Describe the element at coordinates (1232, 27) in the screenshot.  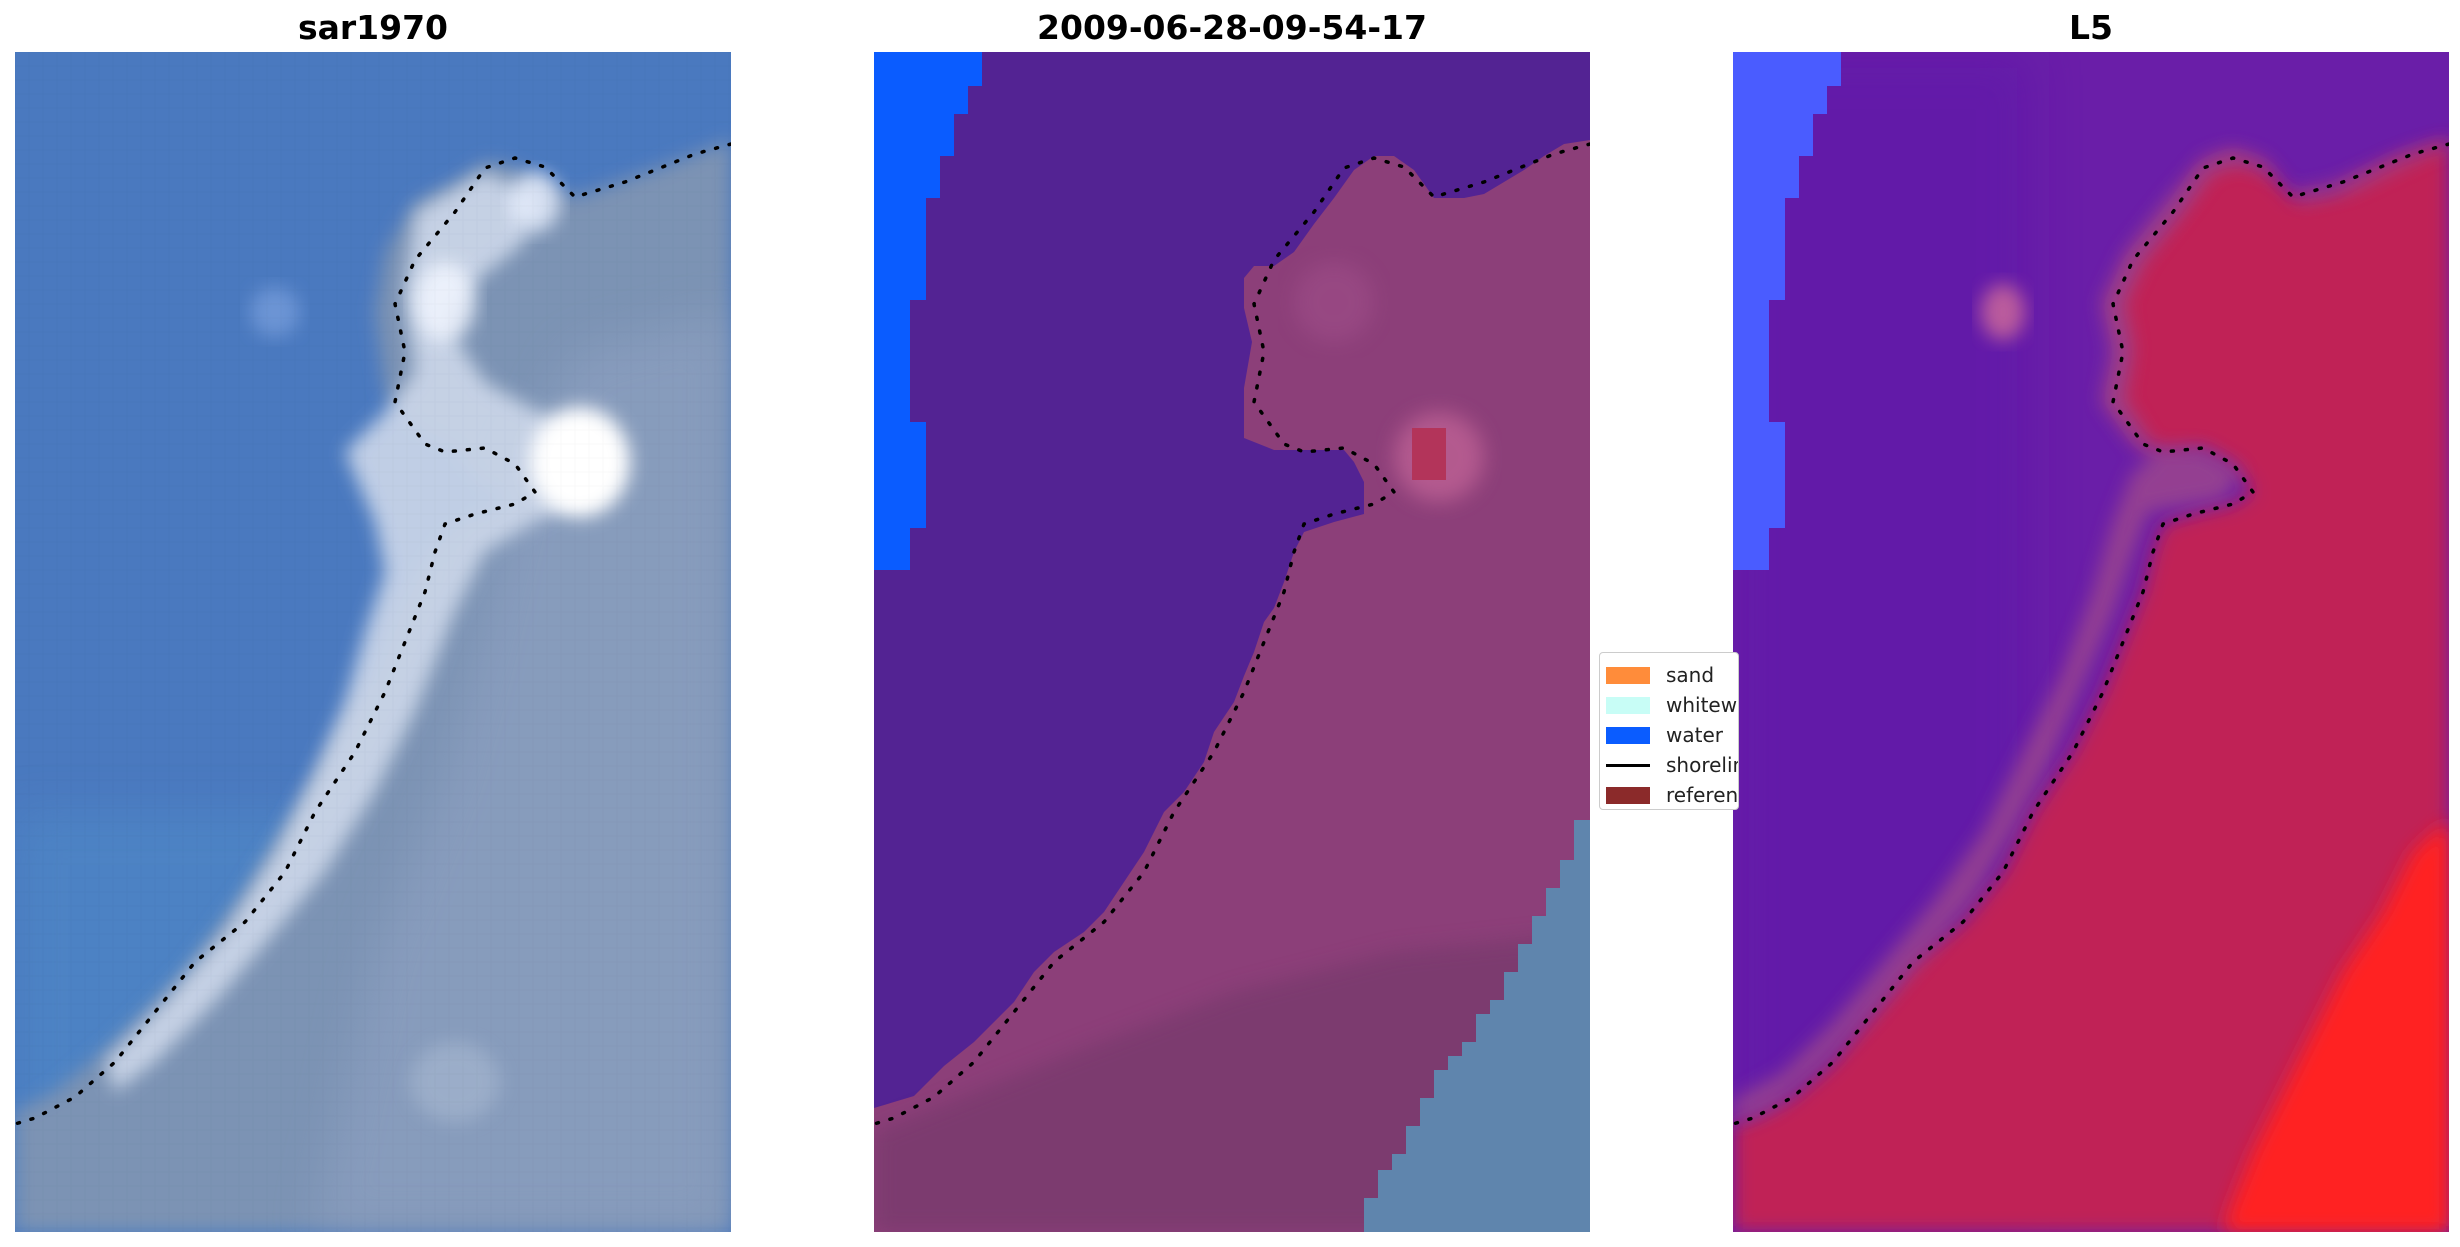
I see `panel-title-classified: 2009-06-28-09-54-17` at that location.